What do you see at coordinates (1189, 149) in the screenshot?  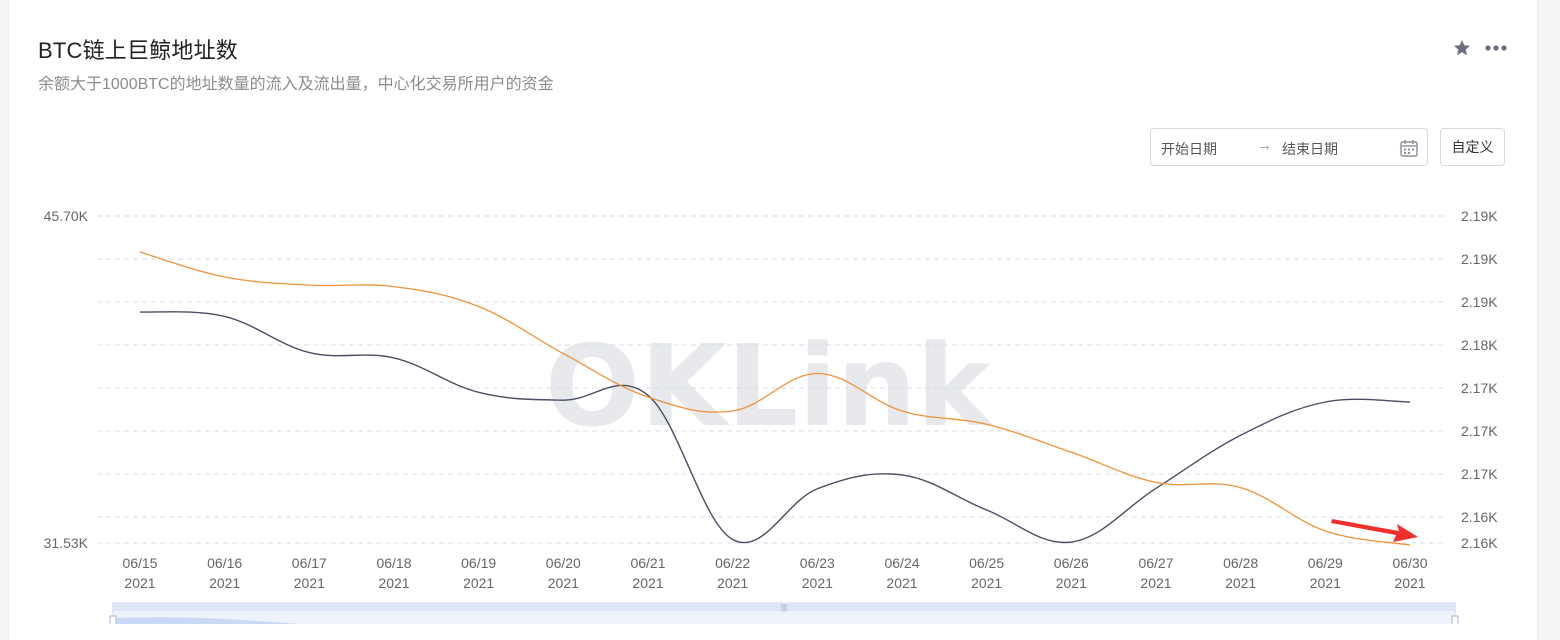 I see `start-date-input: 开始日期` at bounding box center [1189, 149].